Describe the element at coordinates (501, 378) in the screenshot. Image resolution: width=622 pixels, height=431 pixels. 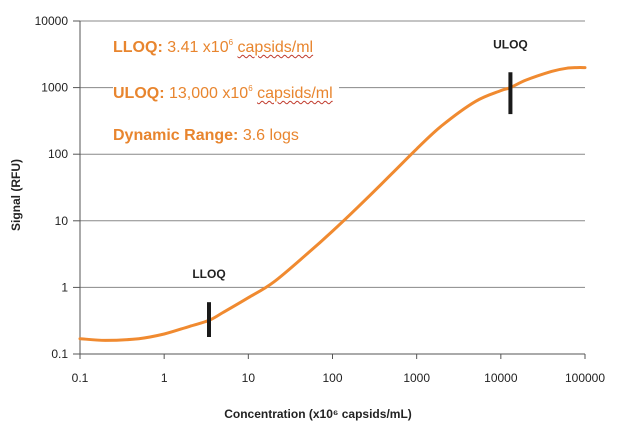
I see `x-tick-label-5: 10000` at that location.